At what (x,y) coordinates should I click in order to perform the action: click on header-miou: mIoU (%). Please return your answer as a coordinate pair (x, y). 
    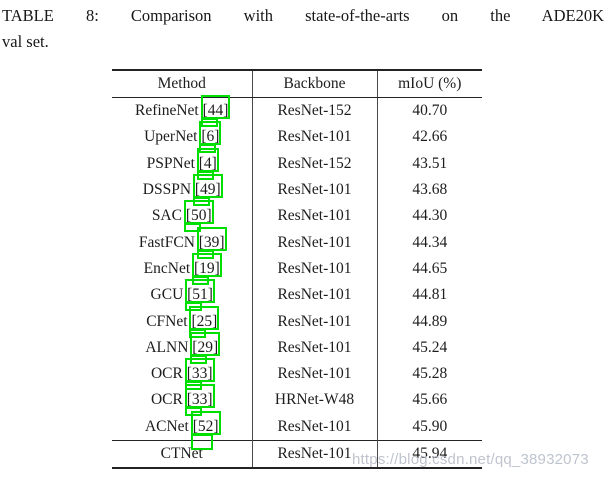
    Looking at the image, I should click on (429, 83).